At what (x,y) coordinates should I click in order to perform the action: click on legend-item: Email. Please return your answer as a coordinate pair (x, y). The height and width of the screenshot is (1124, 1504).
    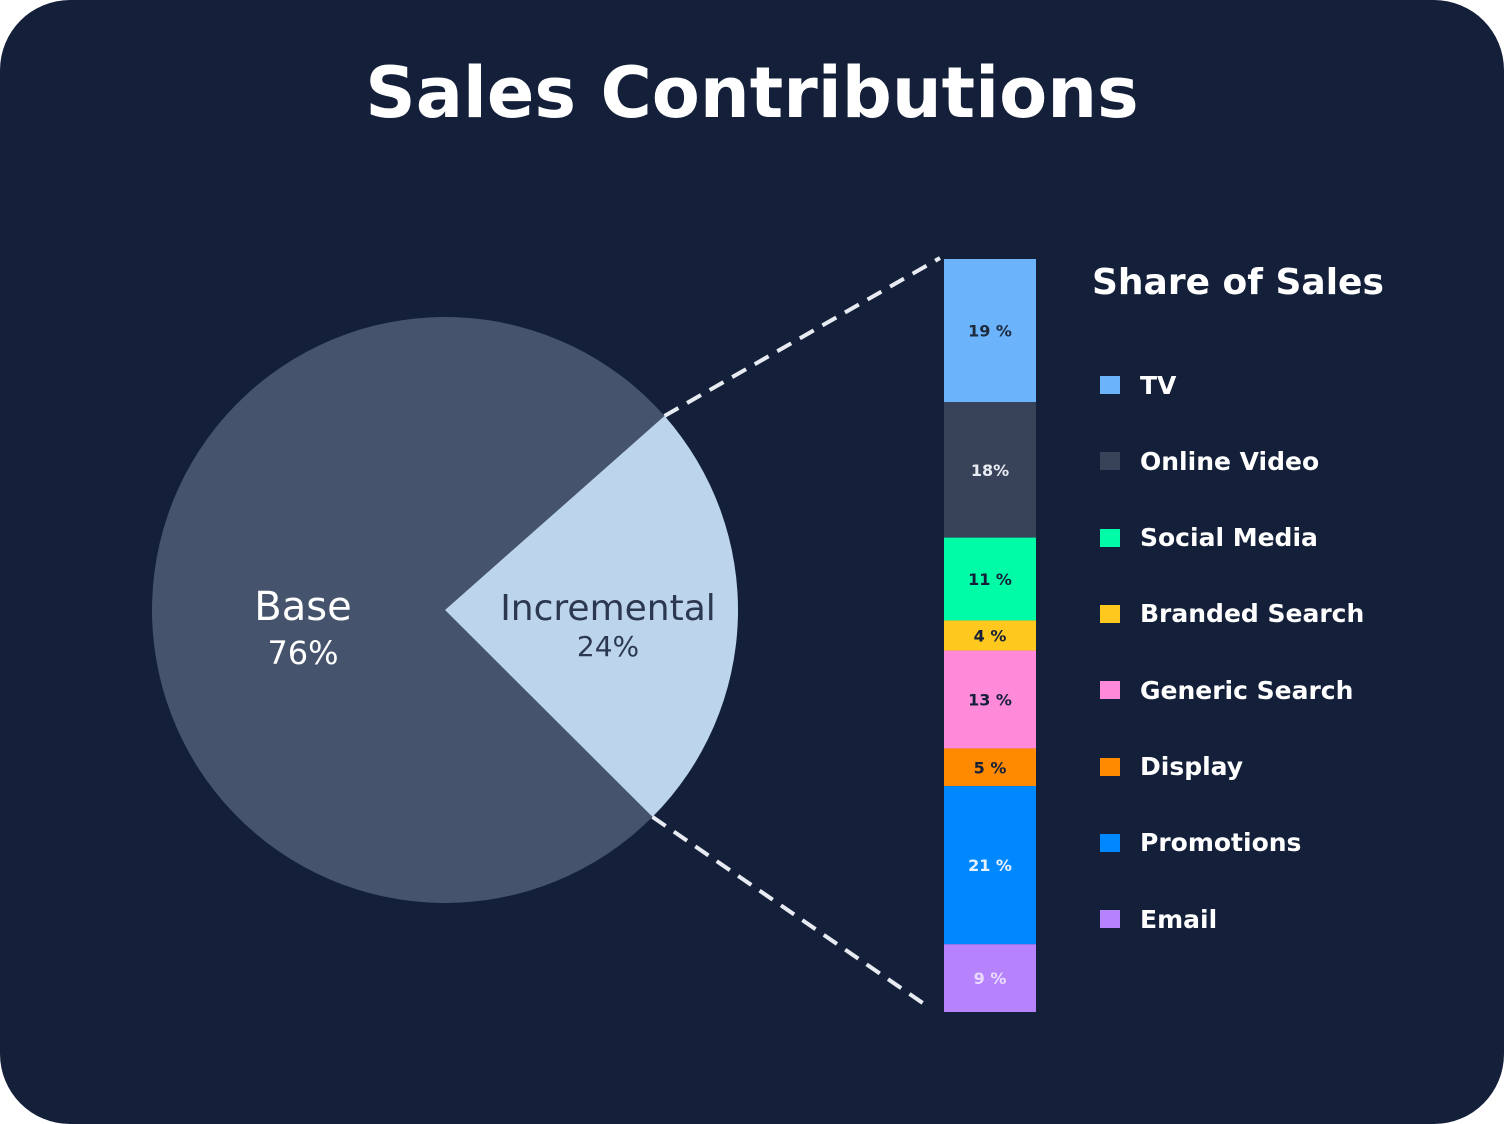
    Looking at the image, I should click on (1158, 919).